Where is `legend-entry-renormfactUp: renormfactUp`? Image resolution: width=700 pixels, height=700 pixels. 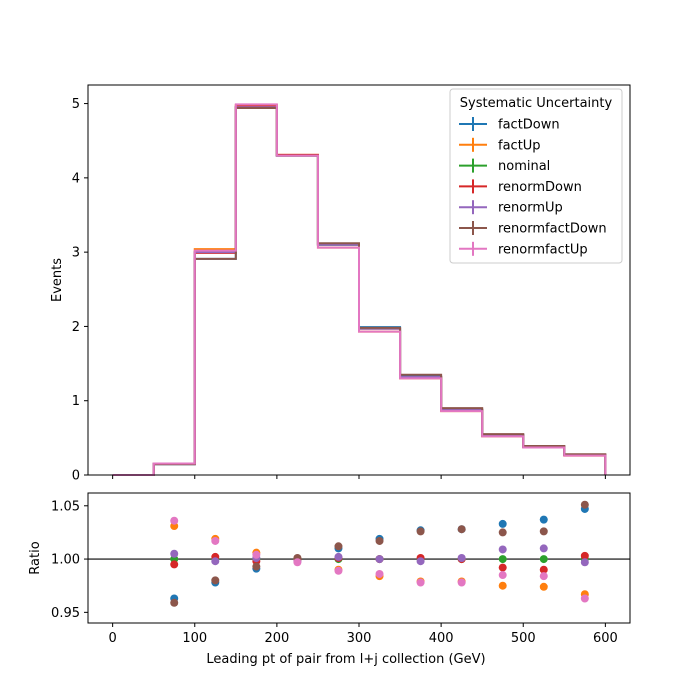
legend-entry-renormfactUp: renormfactUp is located at coordinates (523, 249).